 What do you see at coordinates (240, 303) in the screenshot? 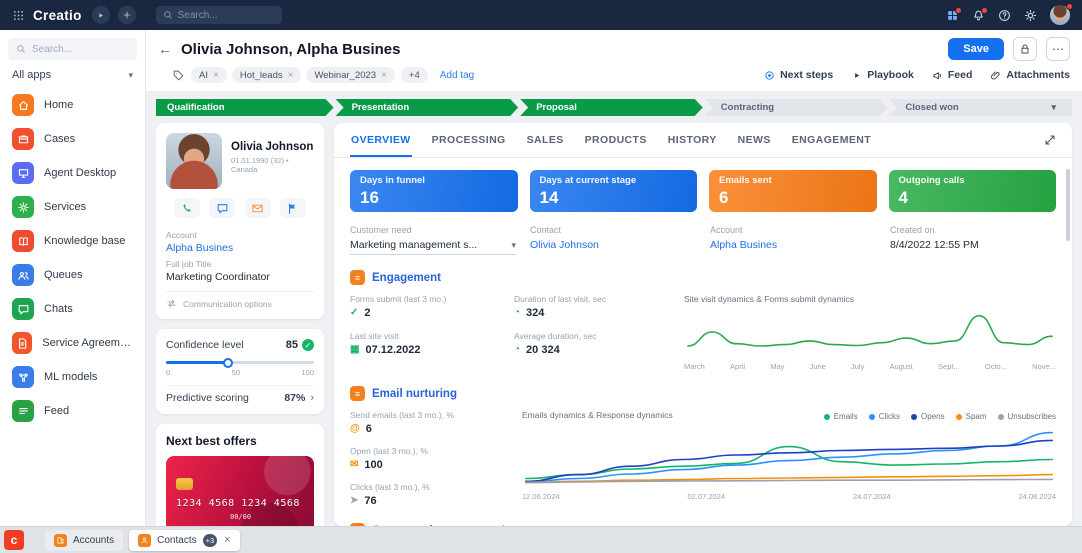
I see `communication-options-button: Communication options` at bounding box center [240, 303].